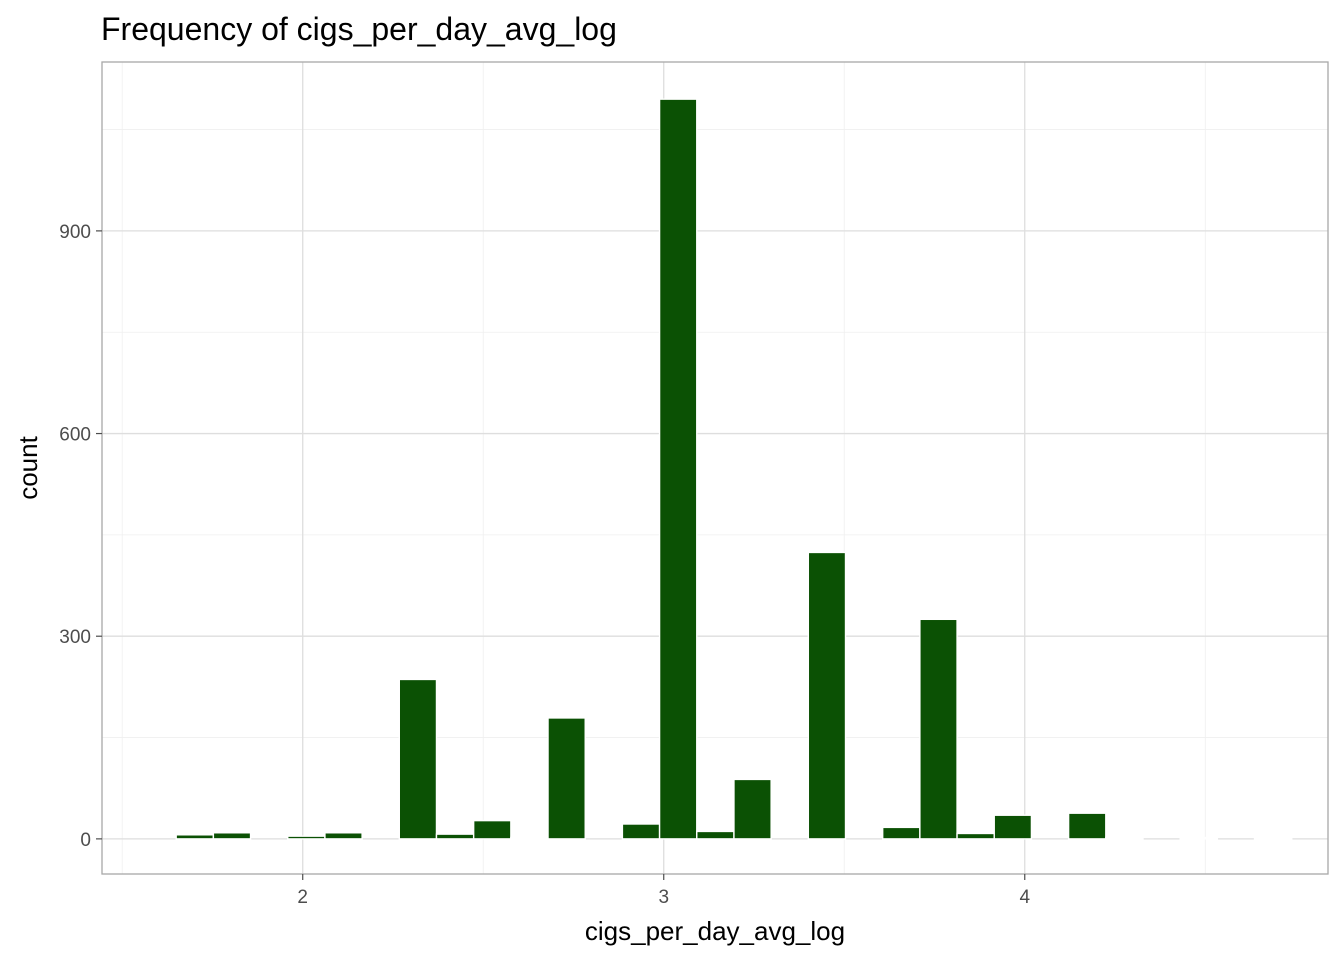 This screenshot has height=960, width=1344. Describe the element at coordinates (1024, 897) in the screenshot. I see `x-tick-label: 4` at that location.